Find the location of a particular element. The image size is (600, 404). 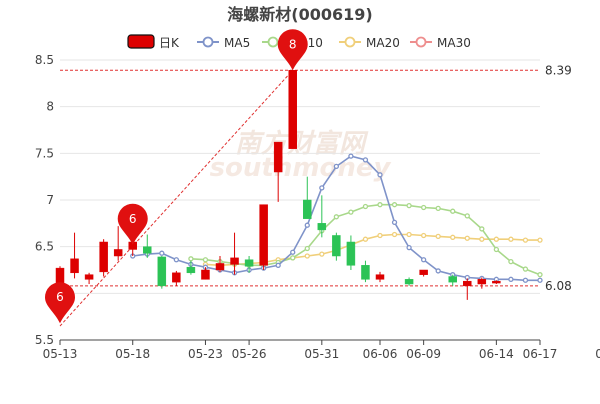

x-tick-label: 05-23 is located at coordinates (205, 354).